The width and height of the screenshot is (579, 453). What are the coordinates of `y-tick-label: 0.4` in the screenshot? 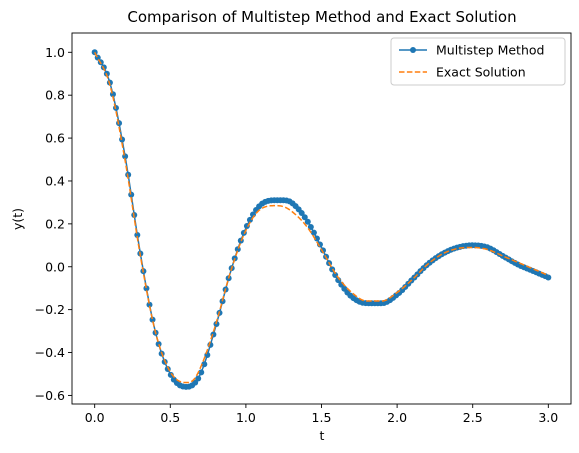 It's located at (55, 180).